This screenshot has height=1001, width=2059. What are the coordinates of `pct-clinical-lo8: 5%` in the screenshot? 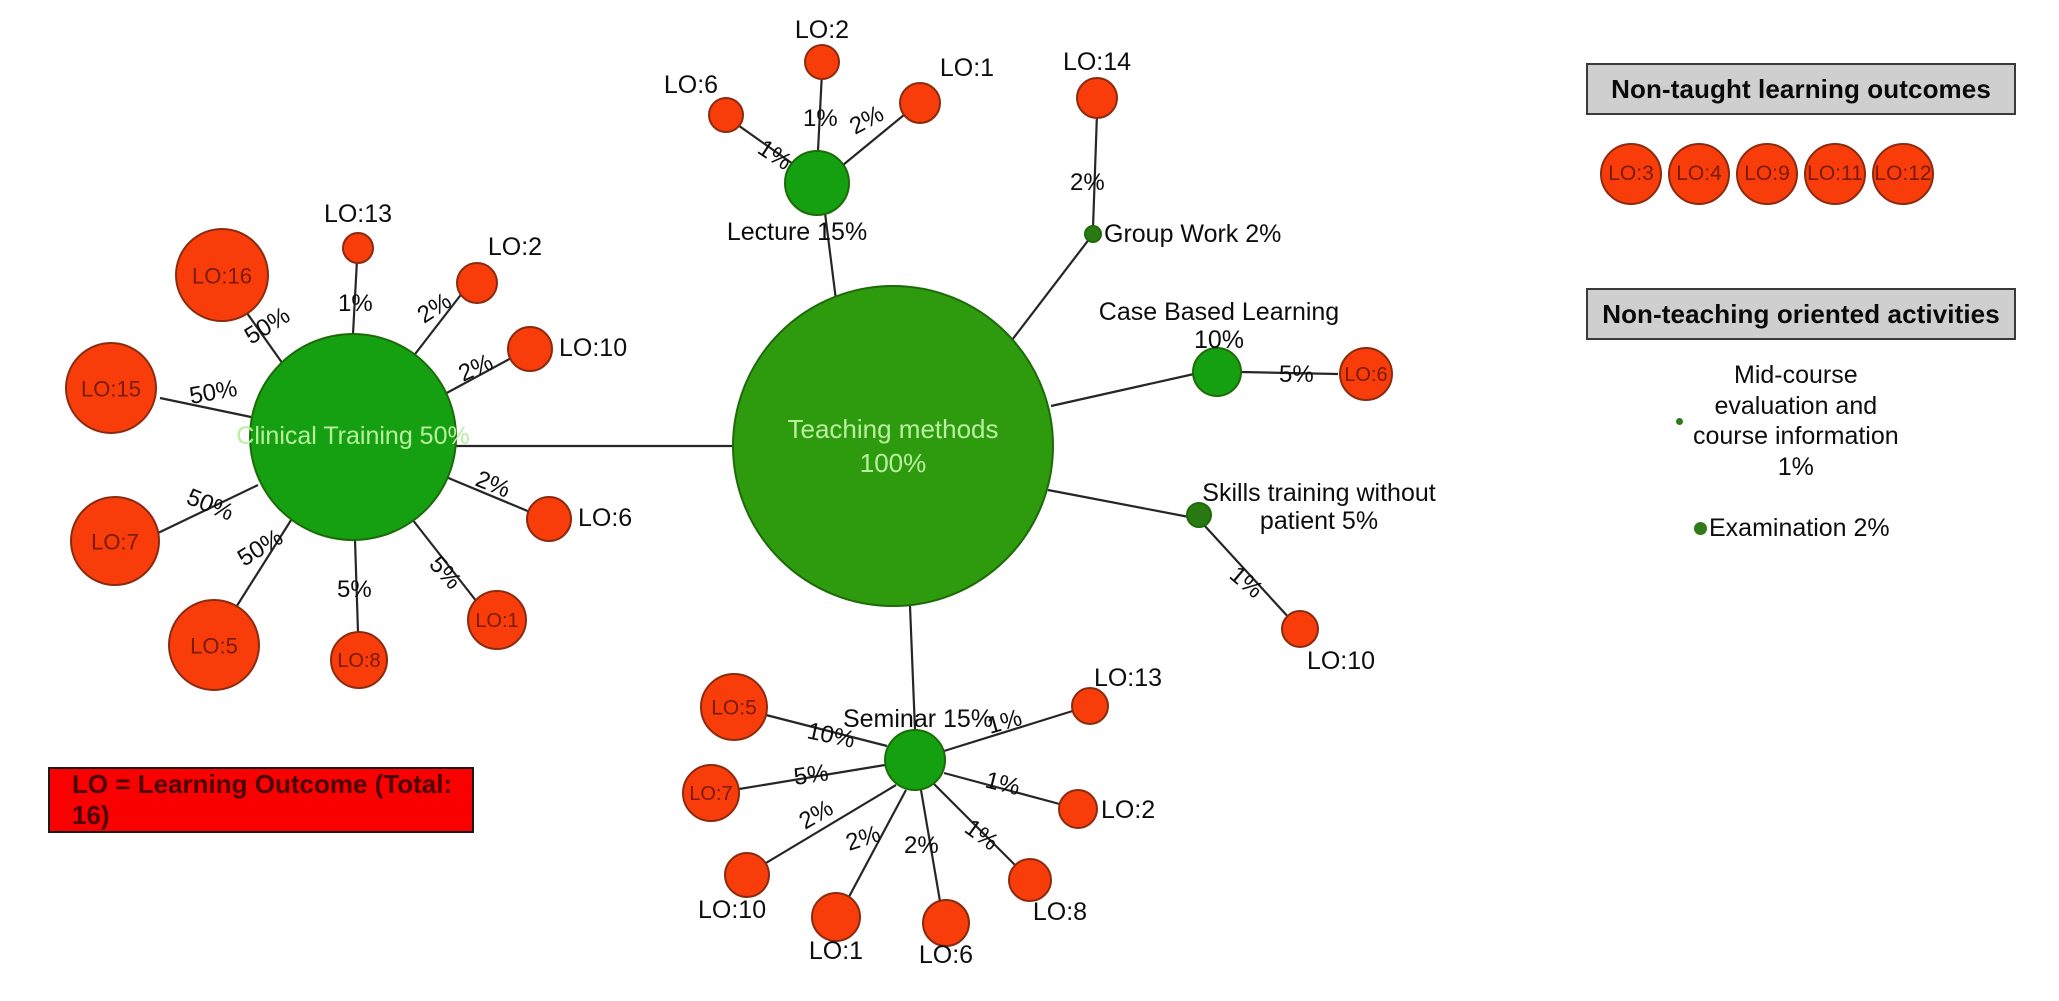 It's located at (354, 589).